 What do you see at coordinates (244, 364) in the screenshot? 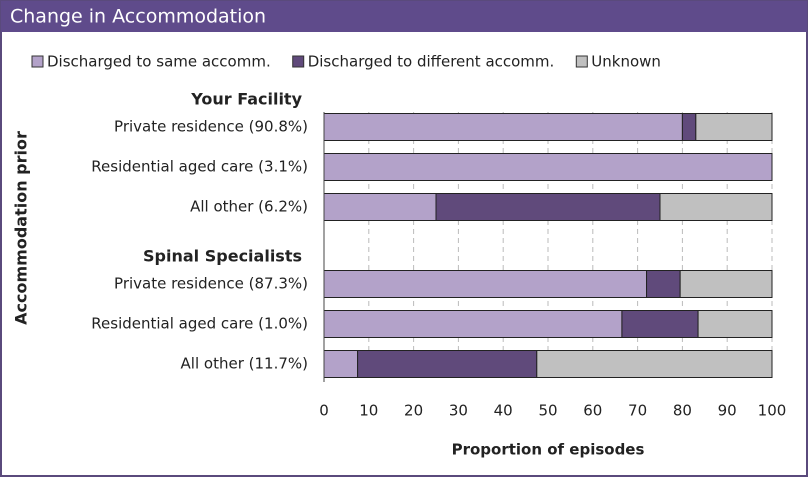
I see `y-tick-label: All other (11.7%)` at bounding box center [244, 364].